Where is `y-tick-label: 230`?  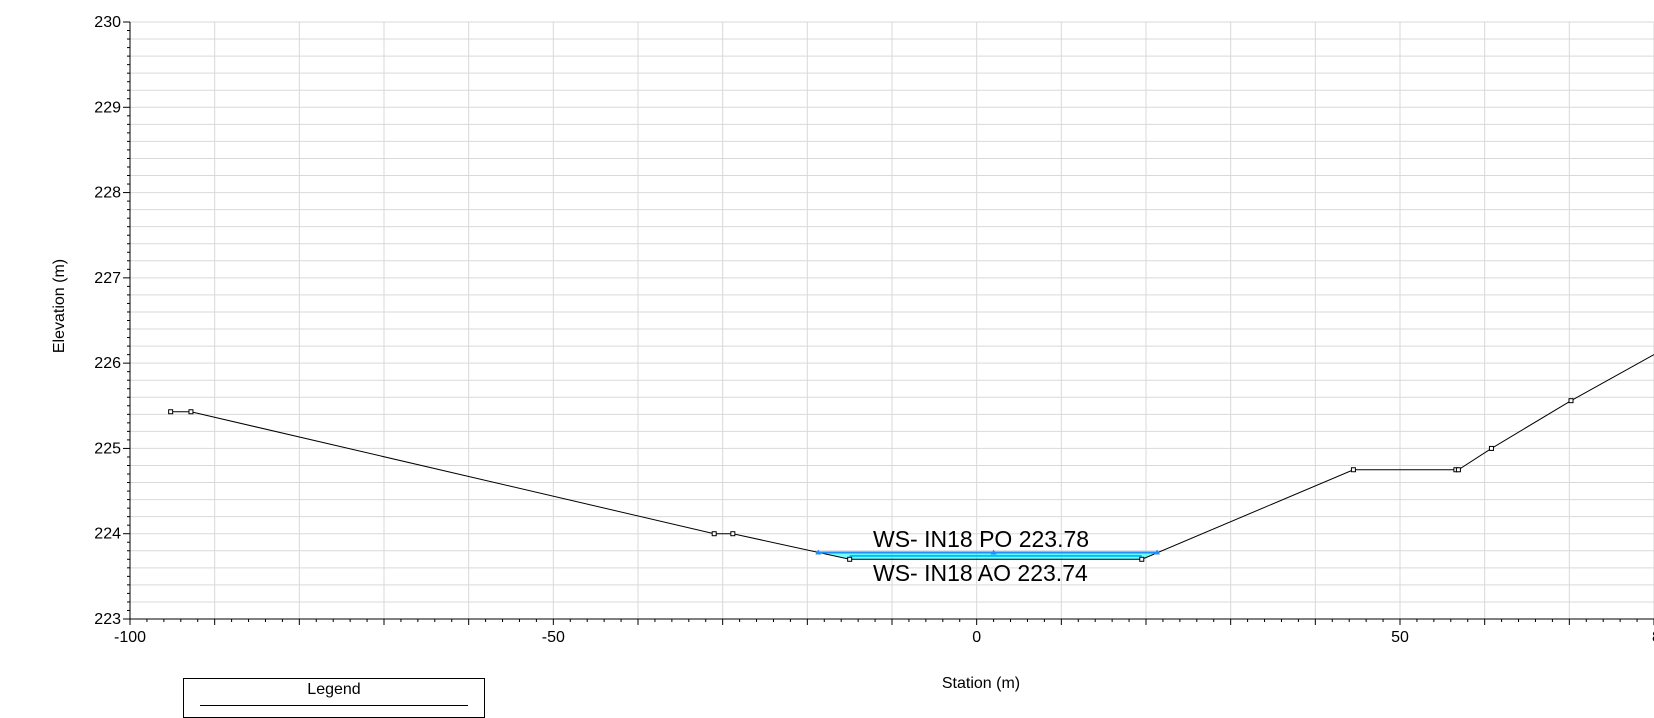 y-tick-label: 230 is located at coordinates (107, 22).